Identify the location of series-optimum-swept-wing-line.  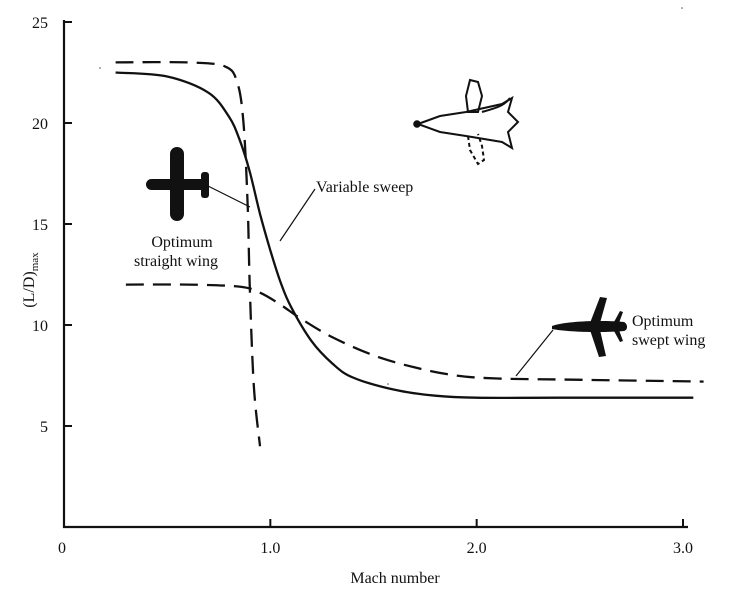
(414, 333).